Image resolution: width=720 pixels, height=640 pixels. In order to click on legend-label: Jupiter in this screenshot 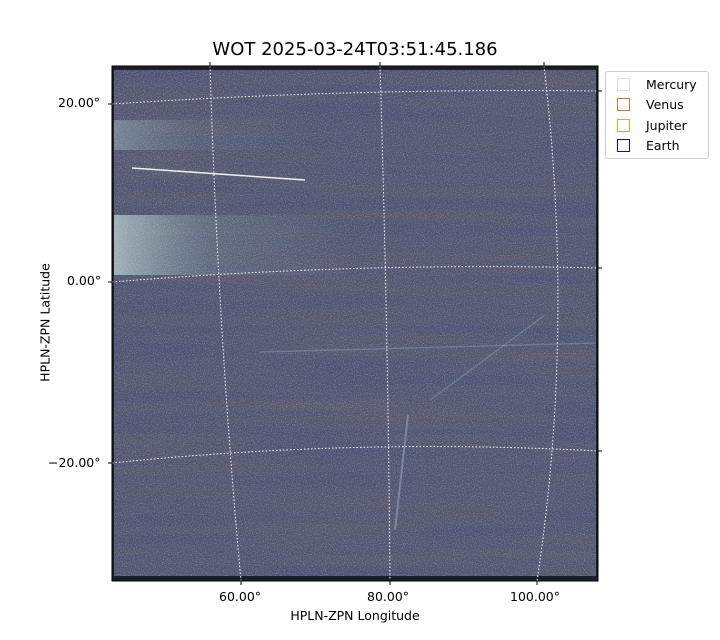, I will do `click(666, 125)`.